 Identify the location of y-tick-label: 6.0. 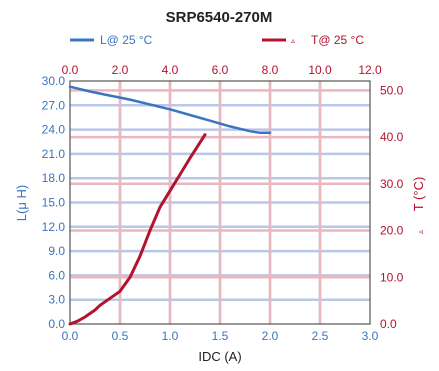
(56, 275).